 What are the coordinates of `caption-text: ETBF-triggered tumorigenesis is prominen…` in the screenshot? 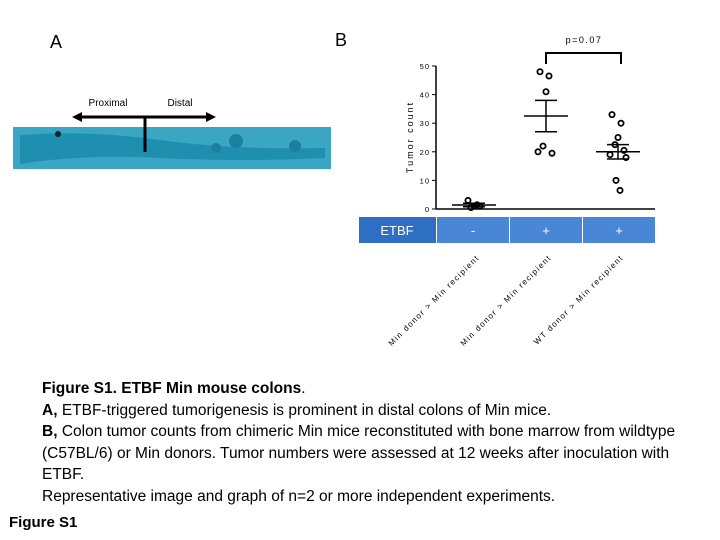 It's located at (306, 410).